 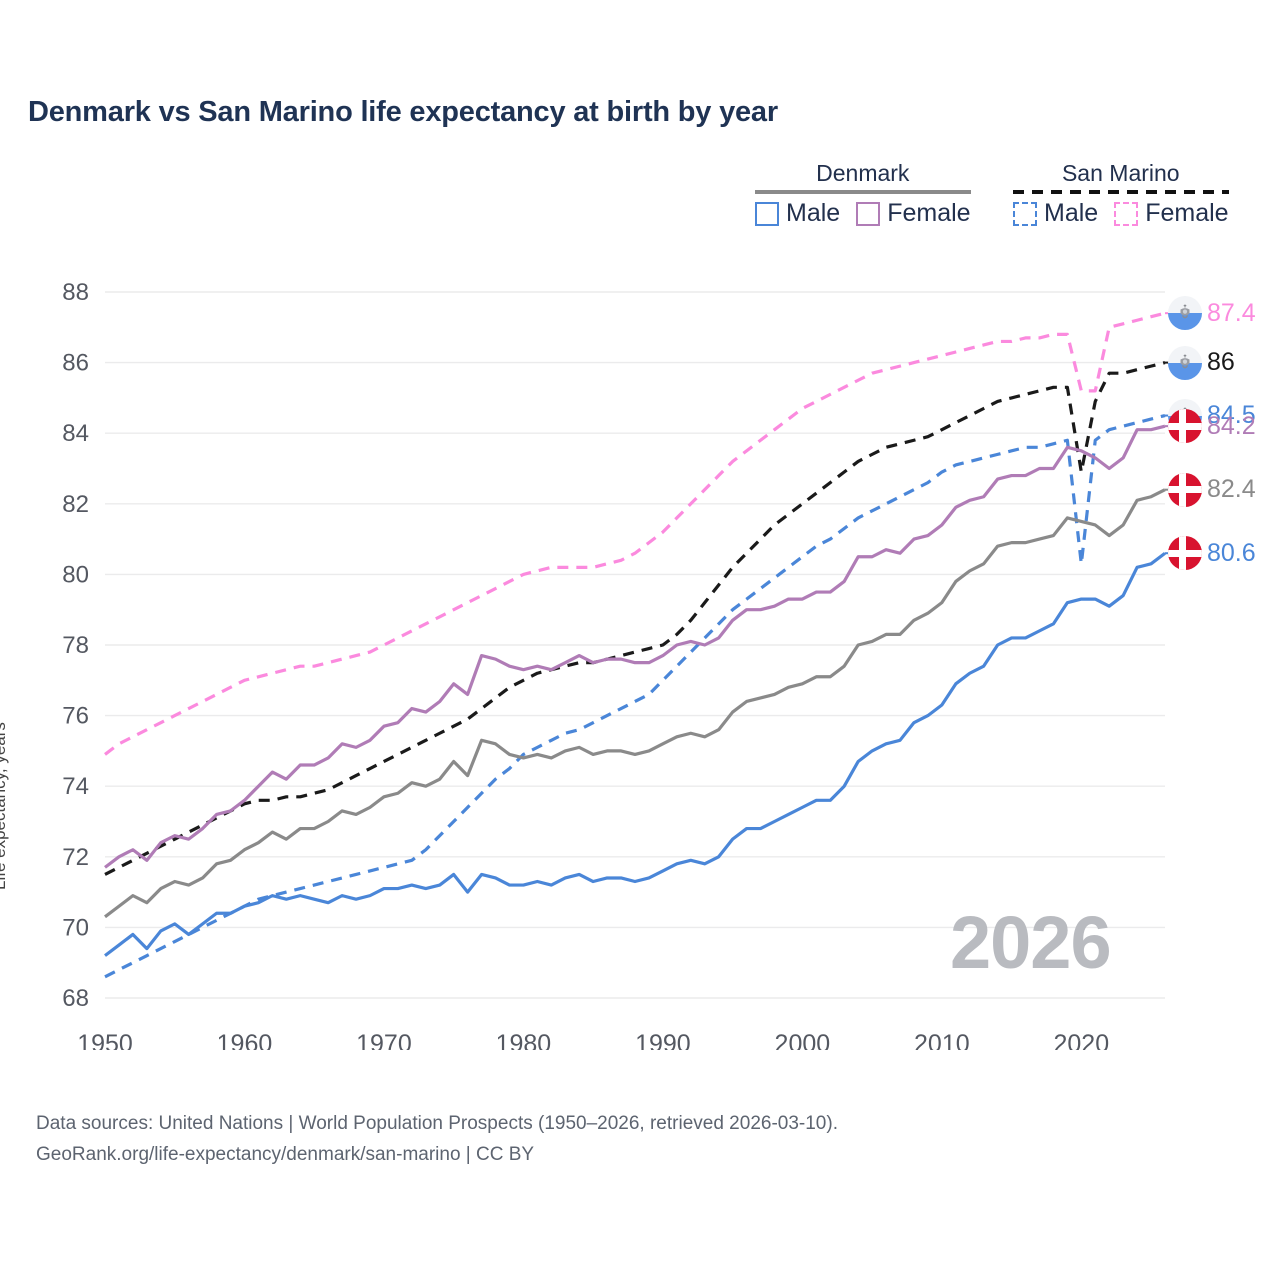 What do you see at coordinates (1082, 1040) in the screenshot?
I see `x-axis-tick-label: 2020` at bounding box center [1082, 1040].